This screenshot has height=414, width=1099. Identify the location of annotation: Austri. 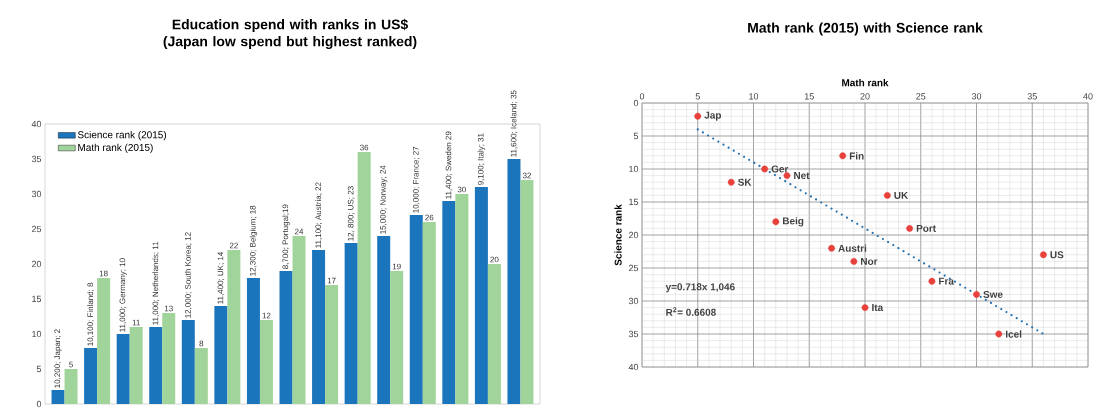
(852, 248).